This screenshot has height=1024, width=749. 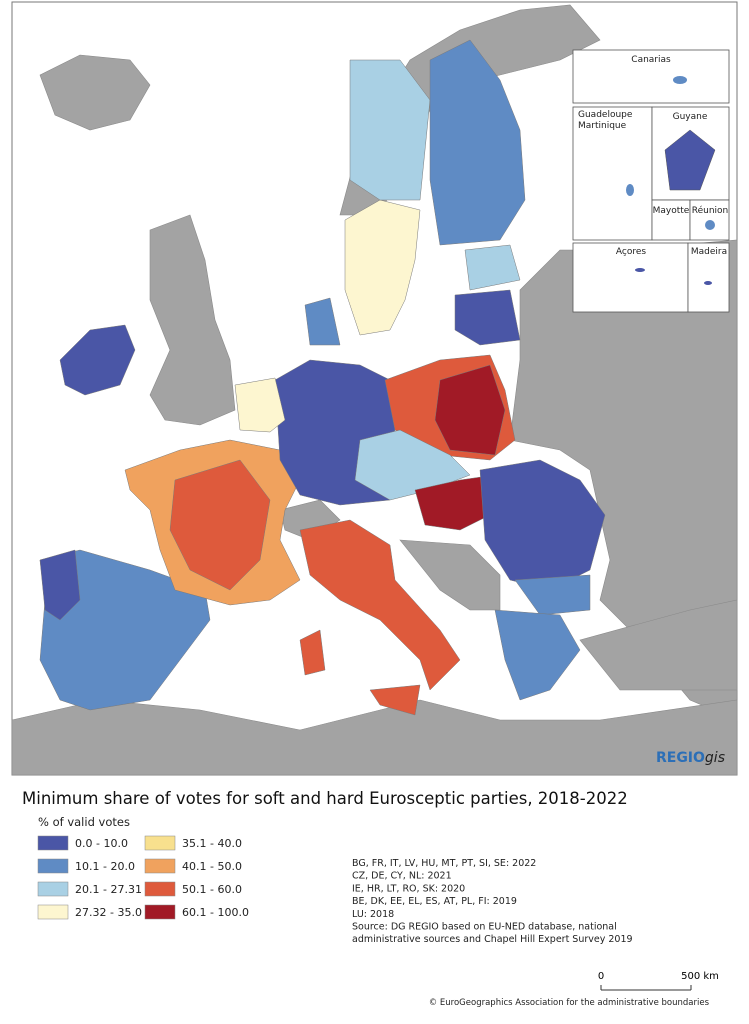 I want to click on inset-mayotte, so click(x=671, y=220).